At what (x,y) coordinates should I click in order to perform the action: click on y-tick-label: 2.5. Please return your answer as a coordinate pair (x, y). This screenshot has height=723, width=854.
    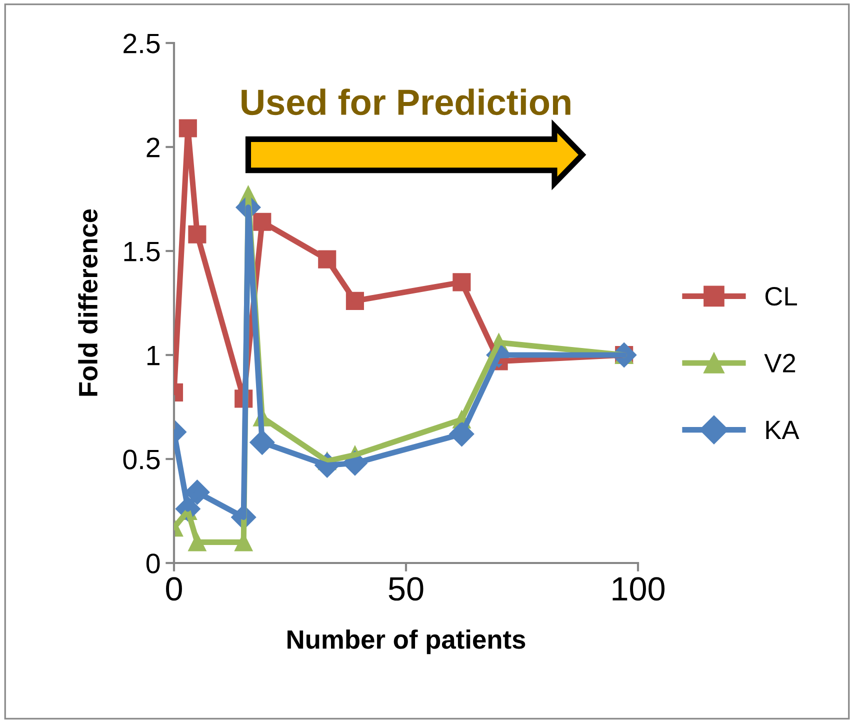
    Looking at the image, I should click on (142, 44).